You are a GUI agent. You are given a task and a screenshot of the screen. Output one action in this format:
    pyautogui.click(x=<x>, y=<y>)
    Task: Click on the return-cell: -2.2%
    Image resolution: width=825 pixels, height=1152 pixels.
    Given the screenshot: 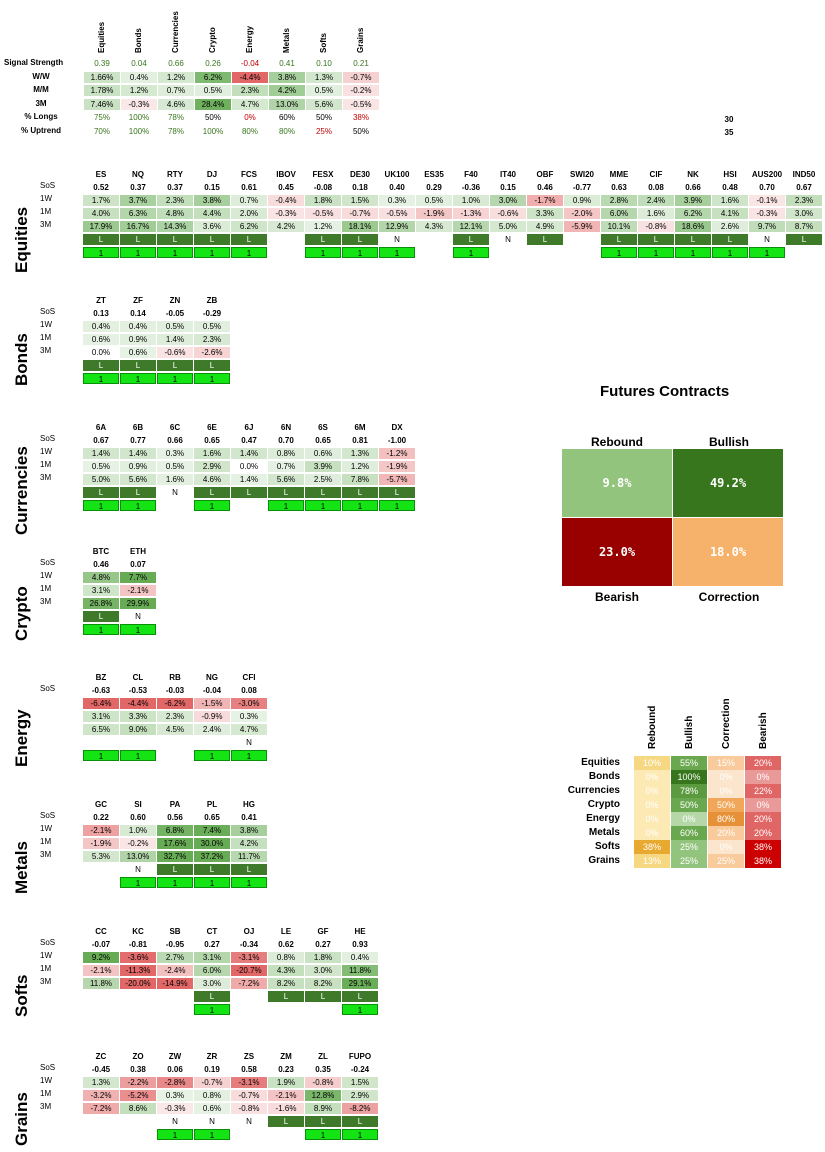 What is the action you would take?
    pyautogui.click(x=138, y=1082)
    